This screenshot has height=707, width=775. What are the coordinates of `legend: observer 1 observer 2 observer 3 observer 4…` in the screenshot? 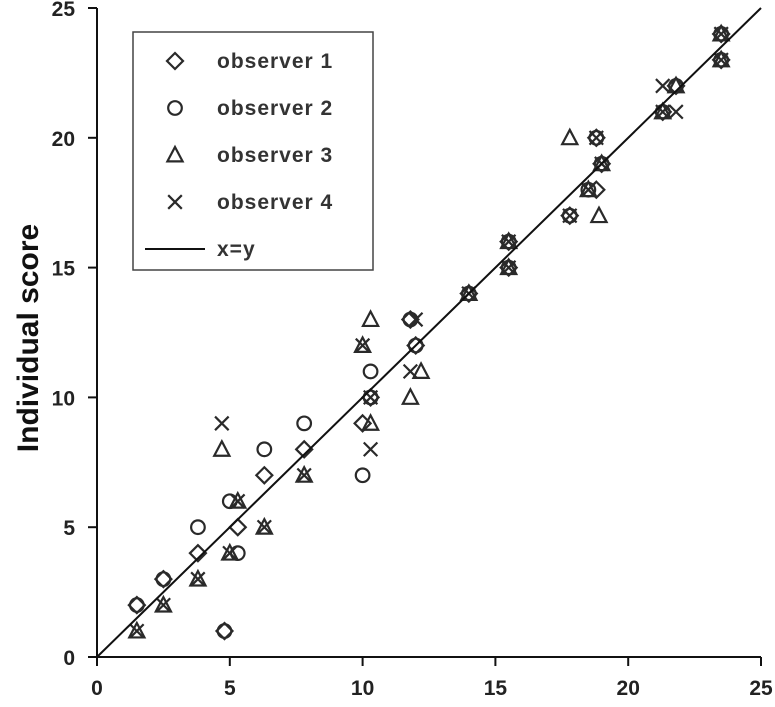 It's located at (253, 151).